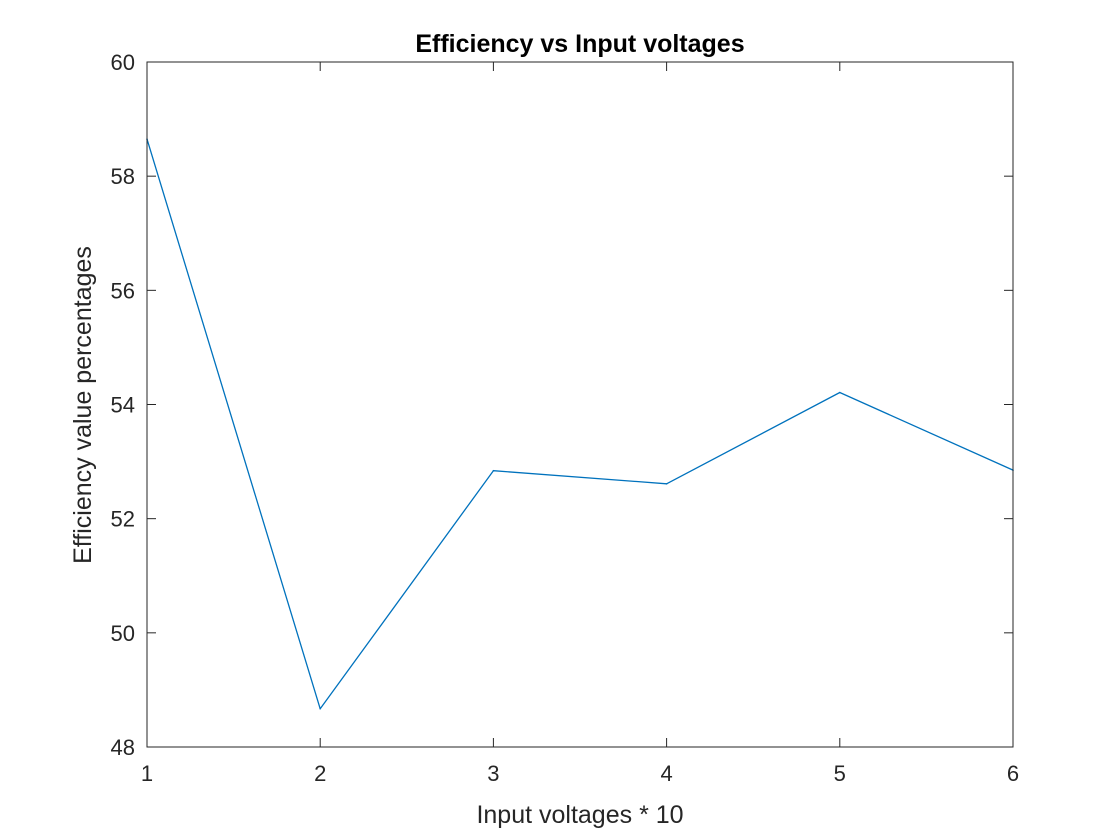  Describe the element at coordinates (83, 405) in the screenshot. I see `y-axis-title: Efficiency value percentages` at that location.